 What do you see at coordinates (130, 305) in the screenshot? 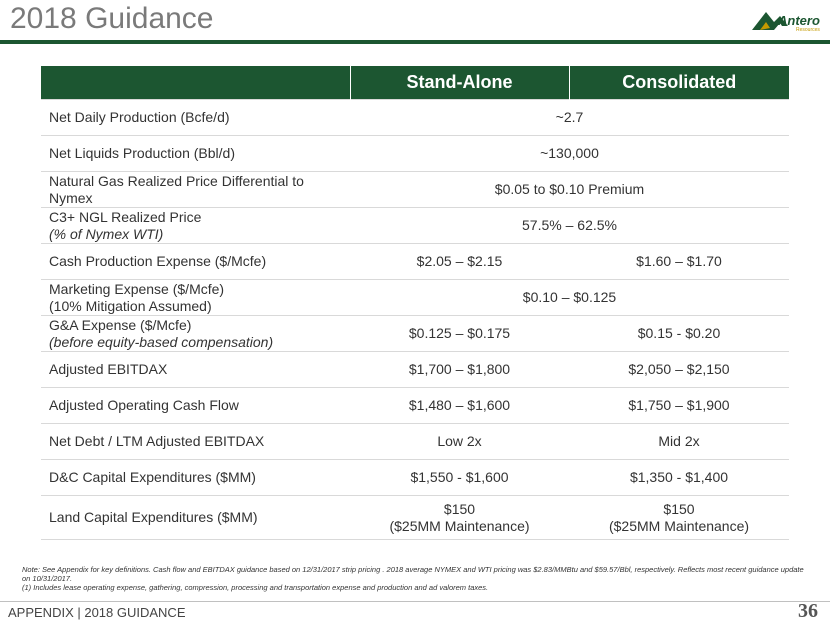
I see `row-label-sub: (10% Mitigation Assumed)` at bounding box center [130, 305].